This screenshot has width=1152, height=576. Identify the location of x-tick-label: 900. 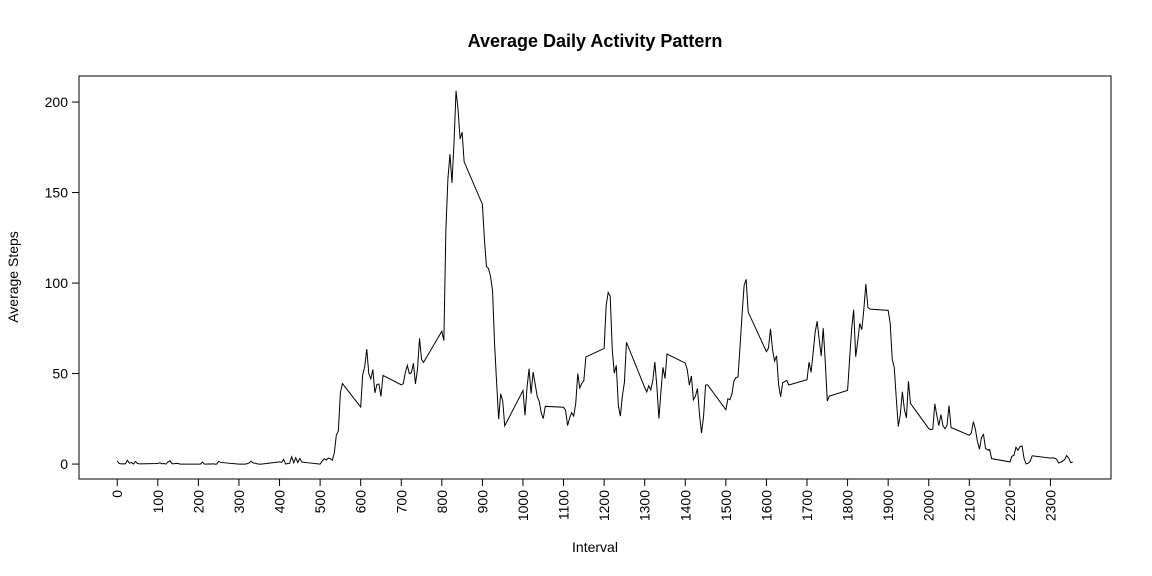
(482, 502).